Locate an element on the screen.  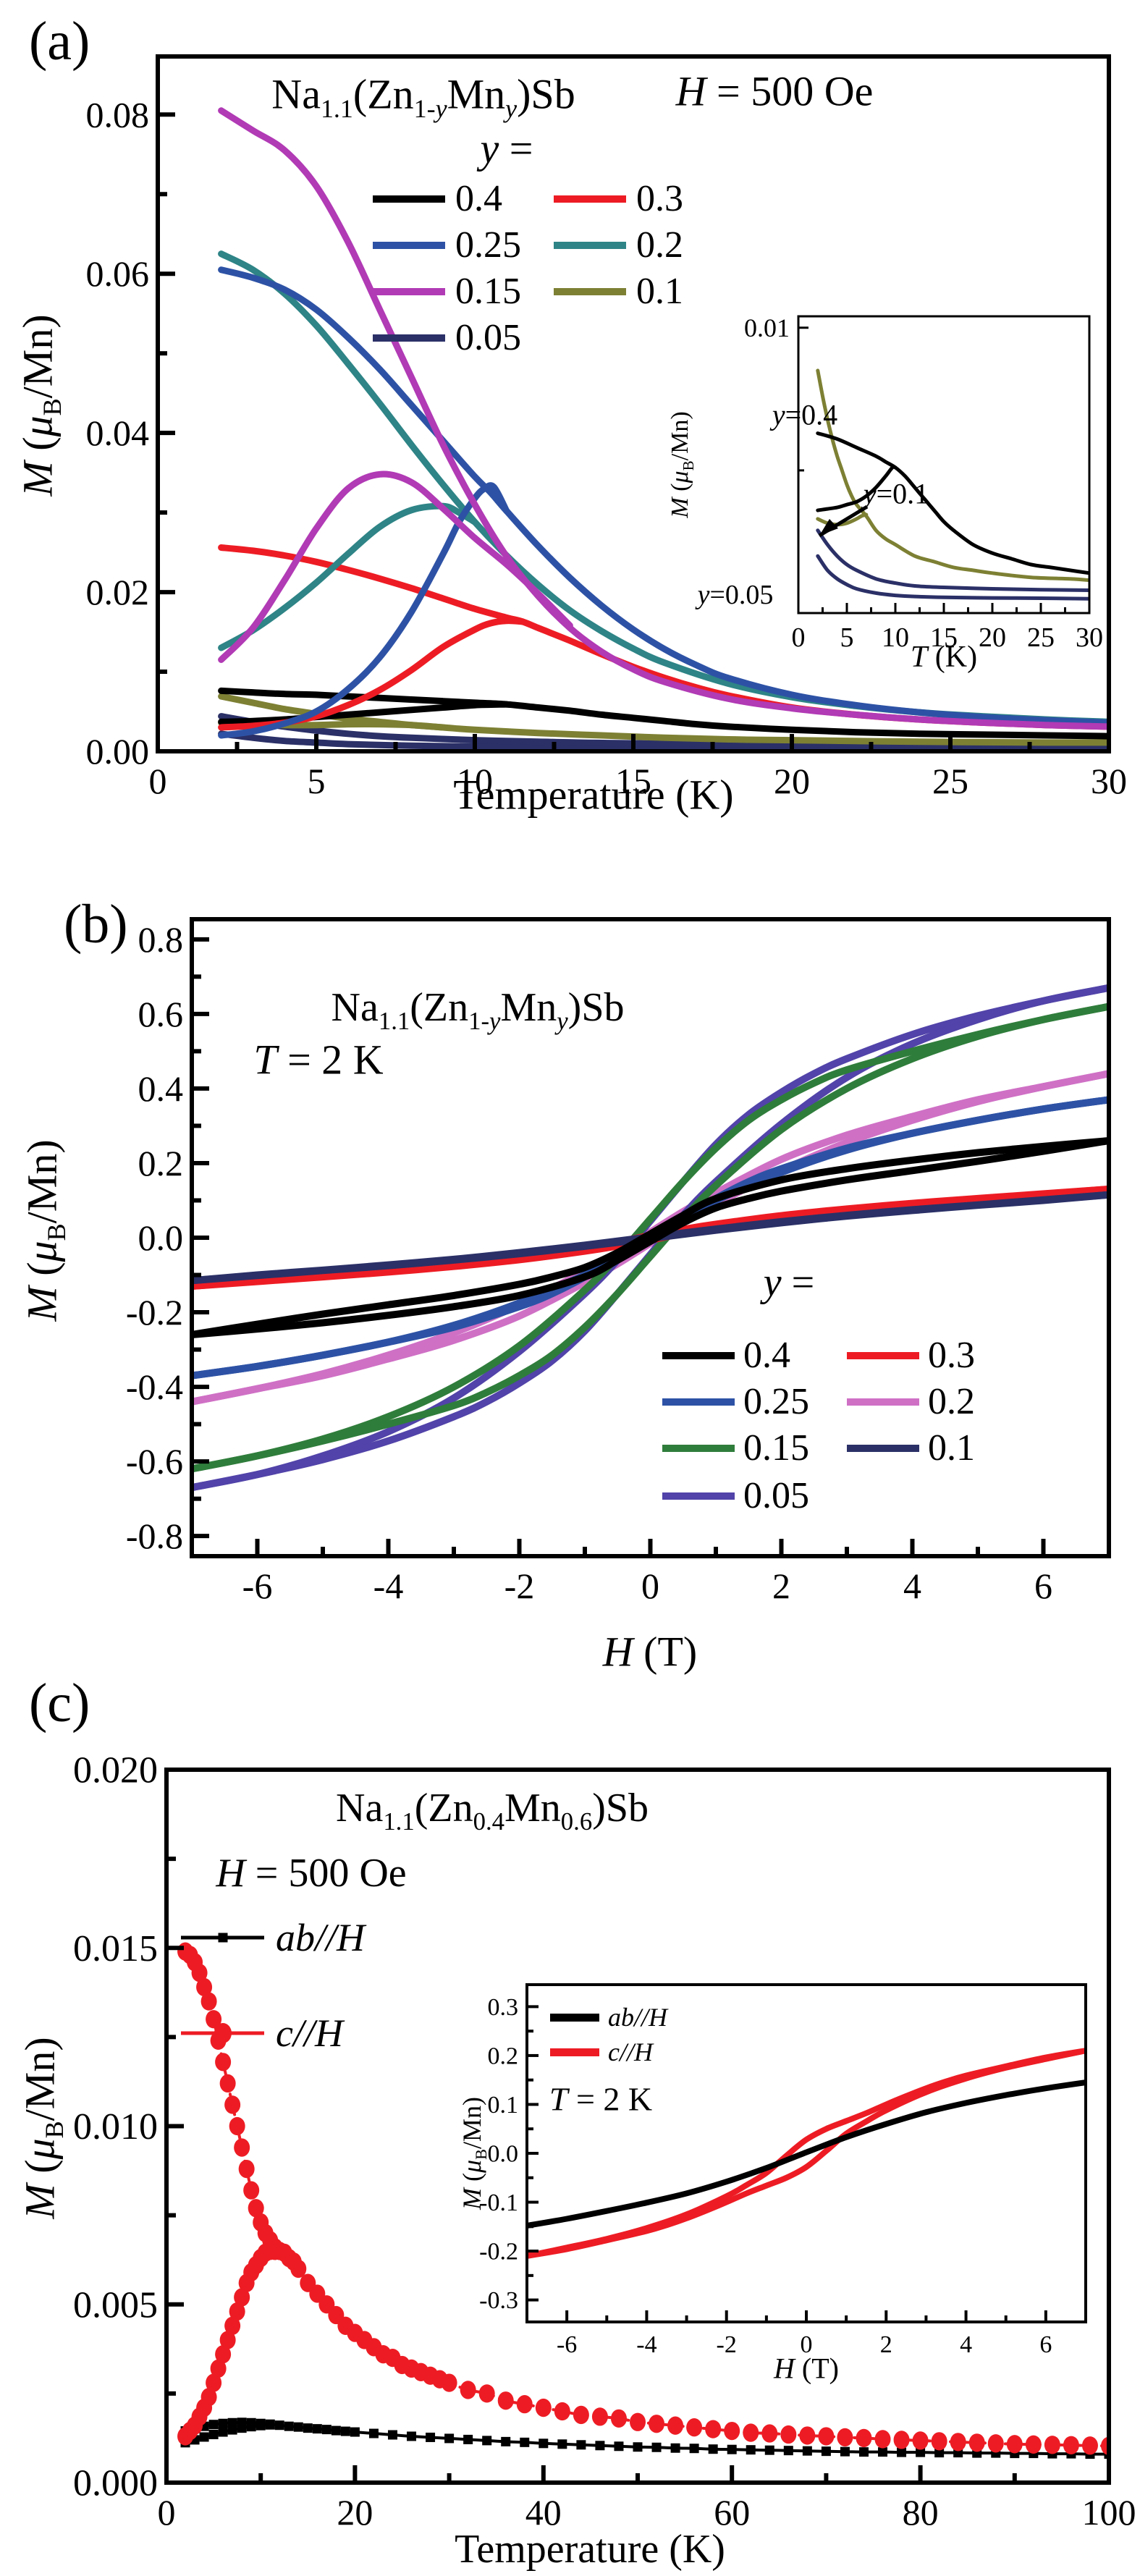
y-tick-label: 0.04 is located at coordinates (118, 433).